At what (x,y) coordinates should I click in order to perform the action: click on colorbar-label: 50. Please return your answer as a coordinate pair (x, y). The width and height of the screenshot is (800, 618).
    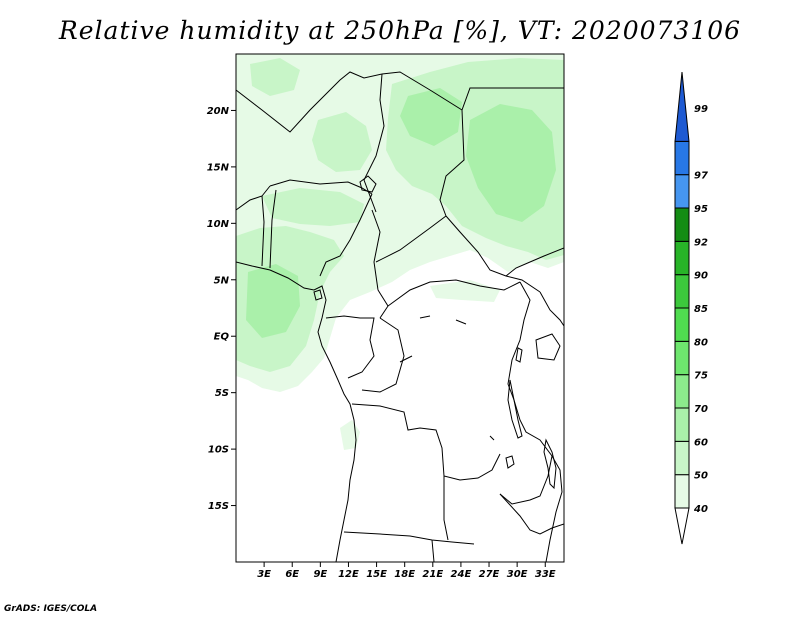
    Looking at the image, I should click on (701, 476).